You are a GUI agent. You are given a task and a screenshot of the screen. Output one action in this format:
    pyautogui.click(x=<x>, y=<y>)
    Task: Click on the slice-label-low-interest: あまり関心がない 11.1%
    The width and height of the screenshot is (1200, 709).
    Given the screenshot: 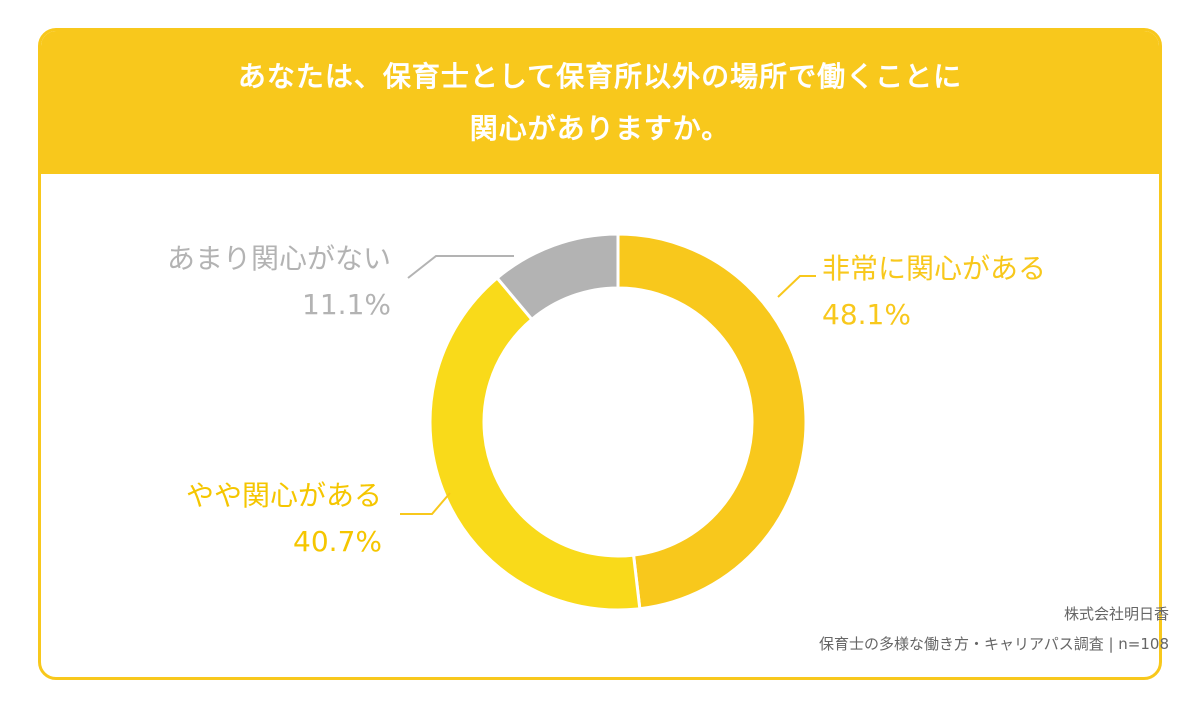 What is the action you would take?
    pyautogui.click(x=279, y=282)
    